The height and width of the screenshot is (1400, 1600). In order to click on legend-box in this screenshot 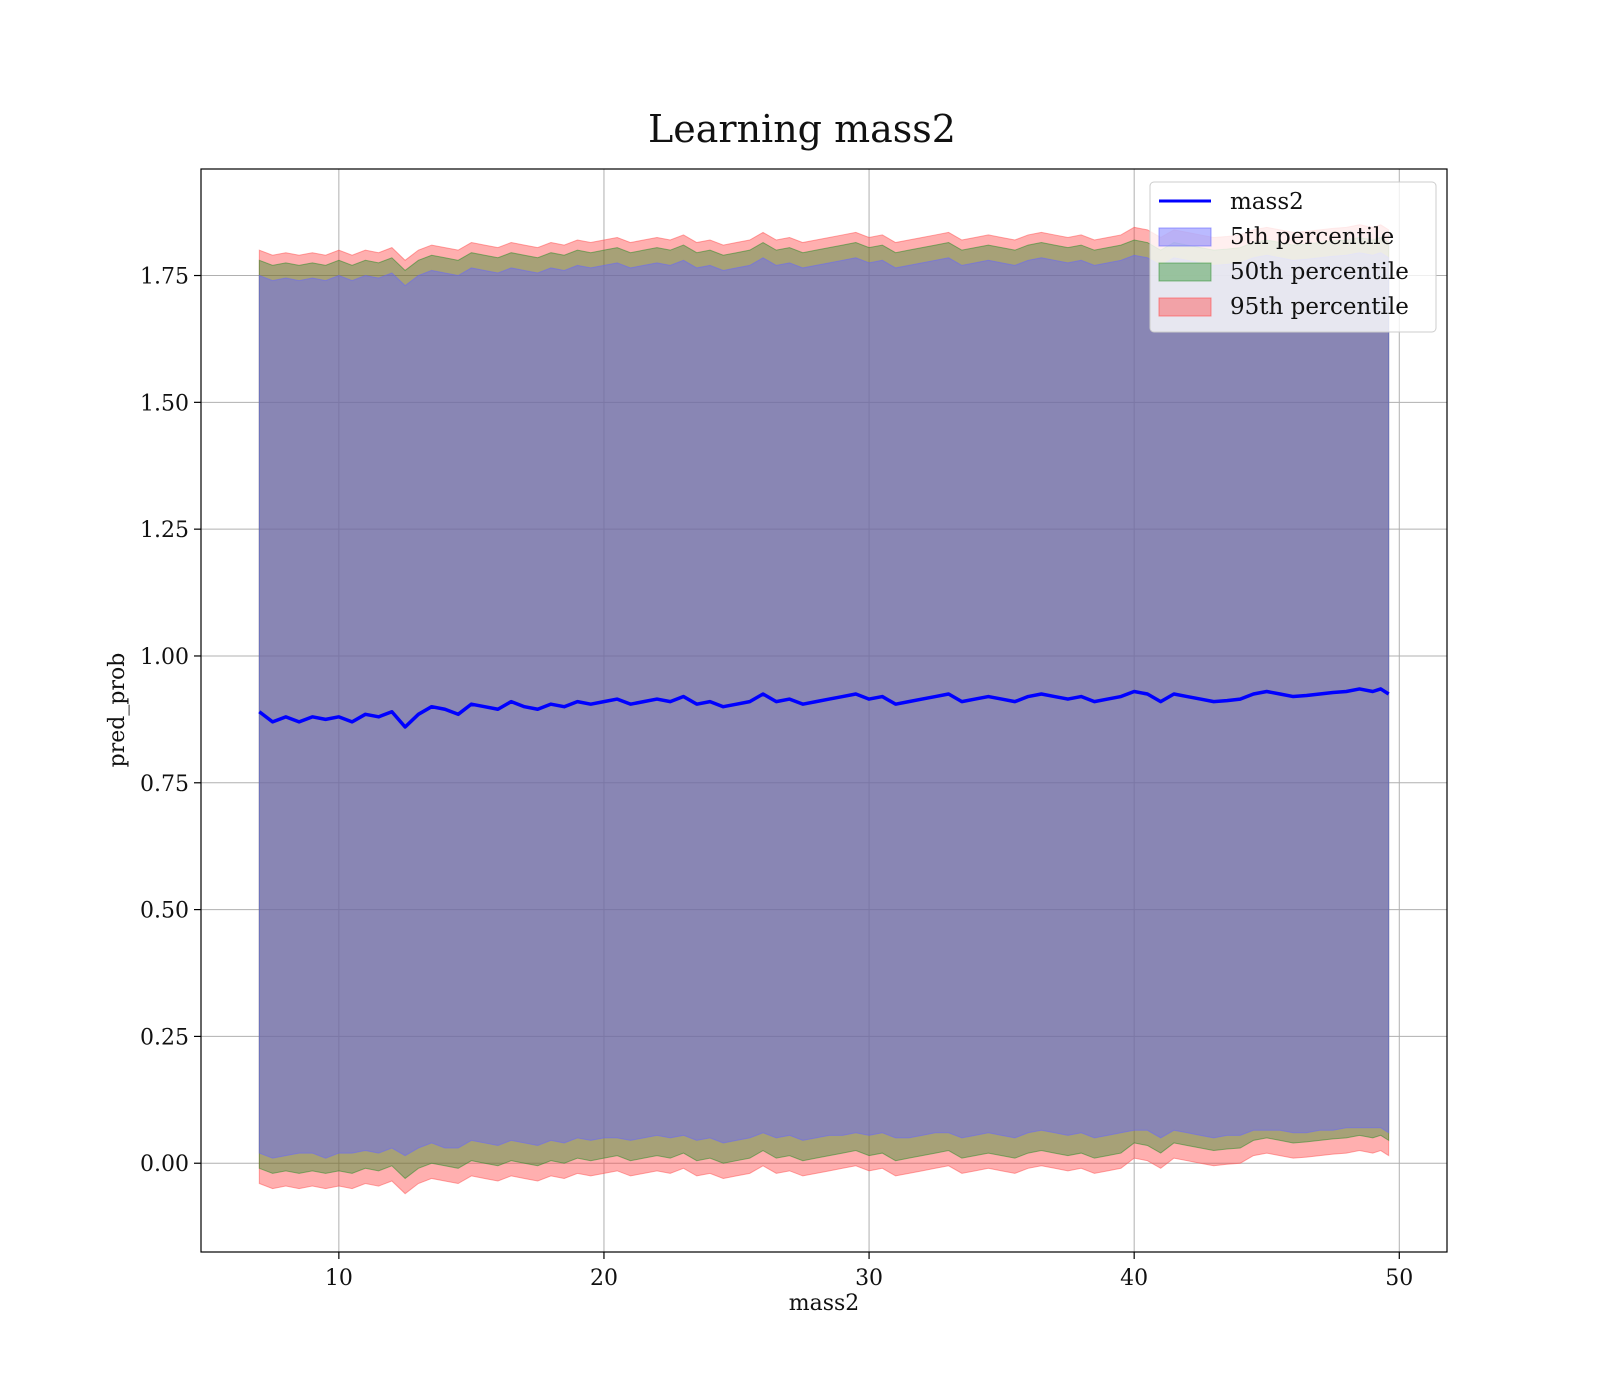, I will do `click(1293, 257)`.